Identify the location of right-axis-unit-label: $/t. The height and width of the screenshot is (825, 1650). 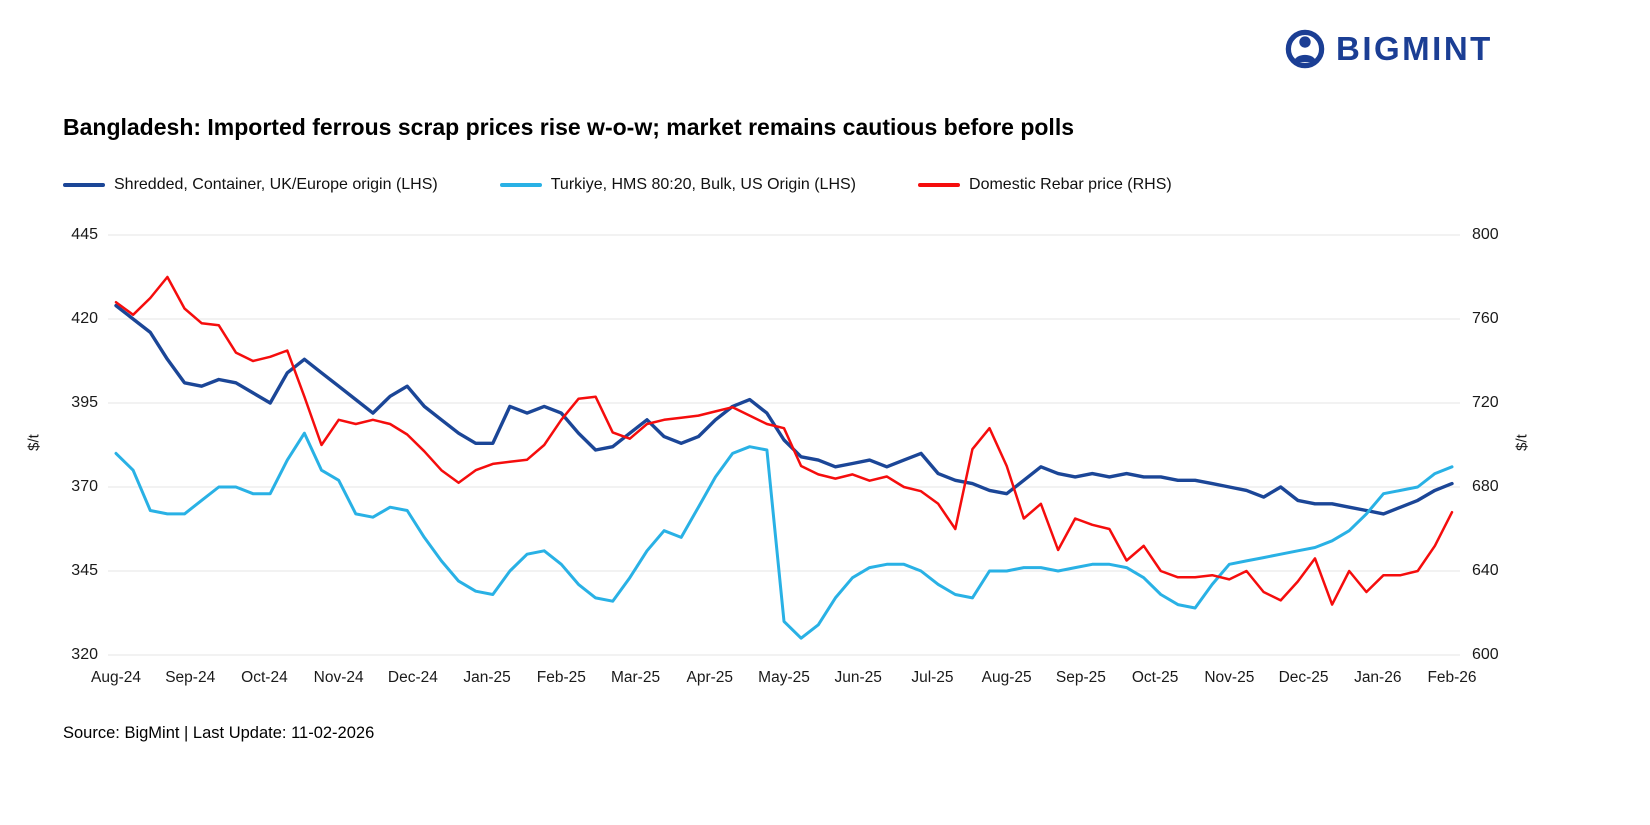
(1522, 442).